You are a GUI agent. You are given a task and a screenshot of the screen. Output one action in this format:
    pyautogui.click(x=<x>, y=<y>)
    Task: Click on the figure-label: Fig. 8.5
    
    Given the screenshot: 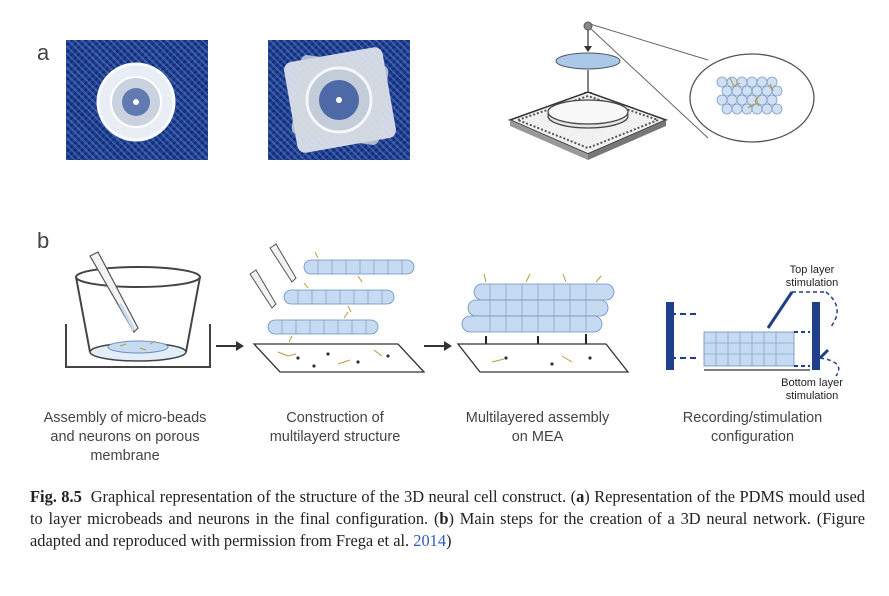 What is the action you would take?
    pyautogui.click(x=56, y=496)
    